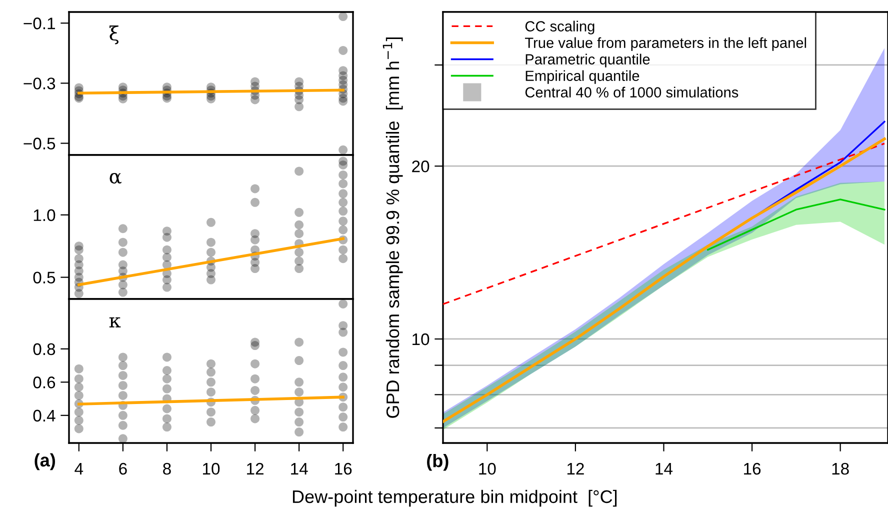 The height and width of the screenshot is (519, 888). What do you see at coordinates (559, 27) in the screenshot?
I see `legend-label: CC scaling` at bounding box center [559, 27].